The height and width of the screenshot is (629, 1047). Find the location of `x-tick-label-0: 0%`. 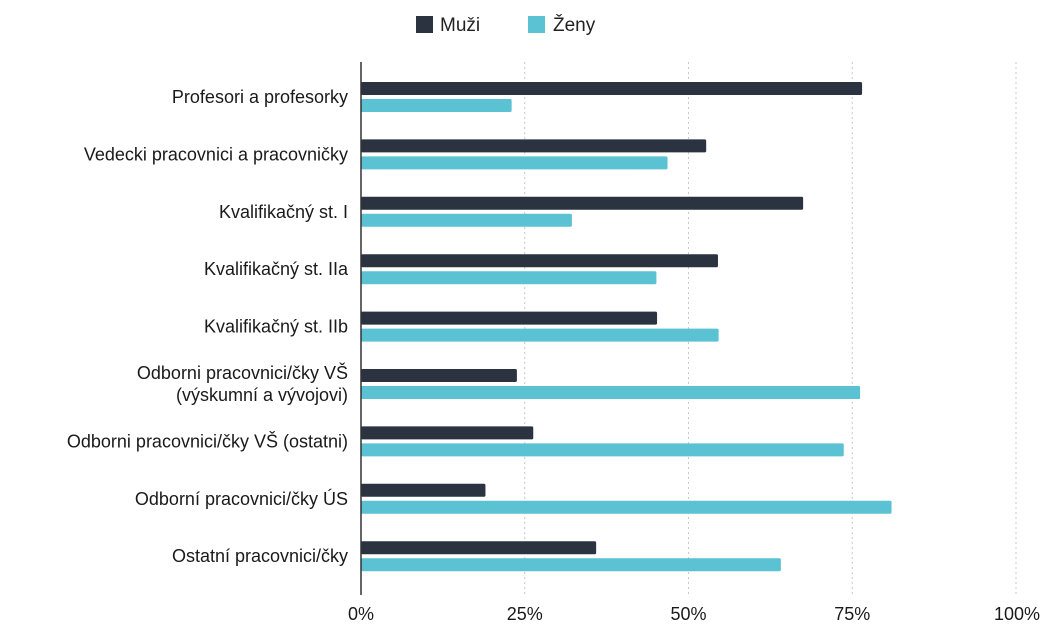

x-tick-label-0: 0% is located at coordinates (361, 614).